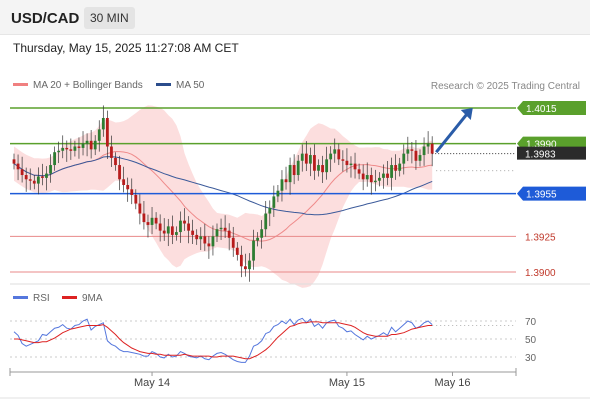 The height and width of the screenshot is (400, 590). What do you see at coordinates (109, 18) in the screenshot?
I see `timeframe-badge: 30 MIN` at bounding box center [109, 18].